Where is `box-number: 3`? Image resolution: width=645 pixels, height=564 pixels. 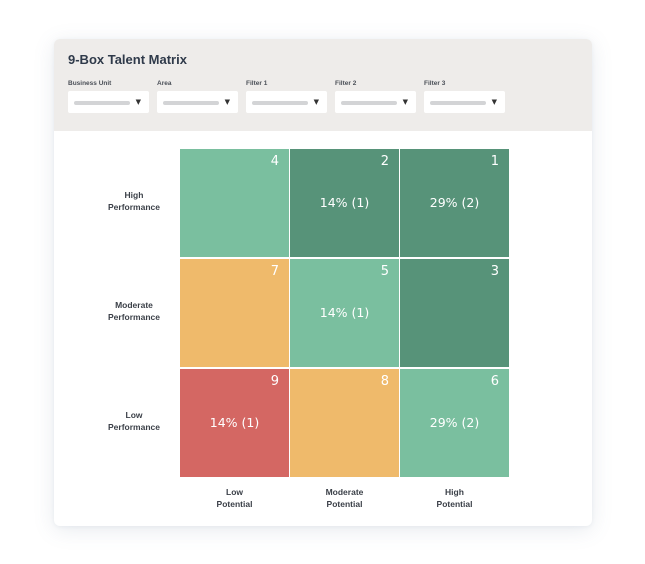
box-number: 3 is located at coordinates (494, 271).